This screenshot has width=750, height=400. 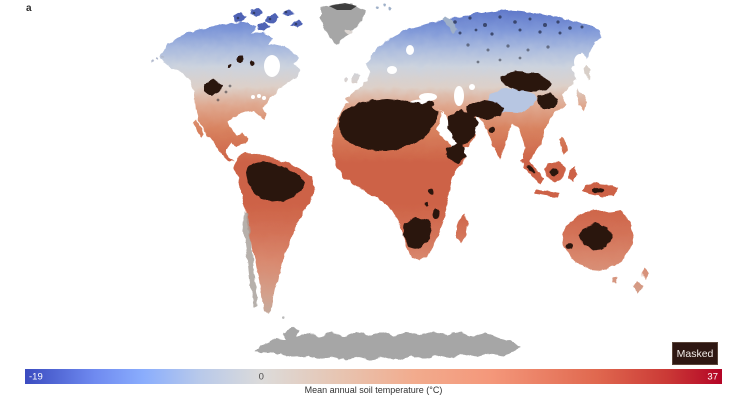 I want to click on masked-anatolia, so click(x=428, y=104).